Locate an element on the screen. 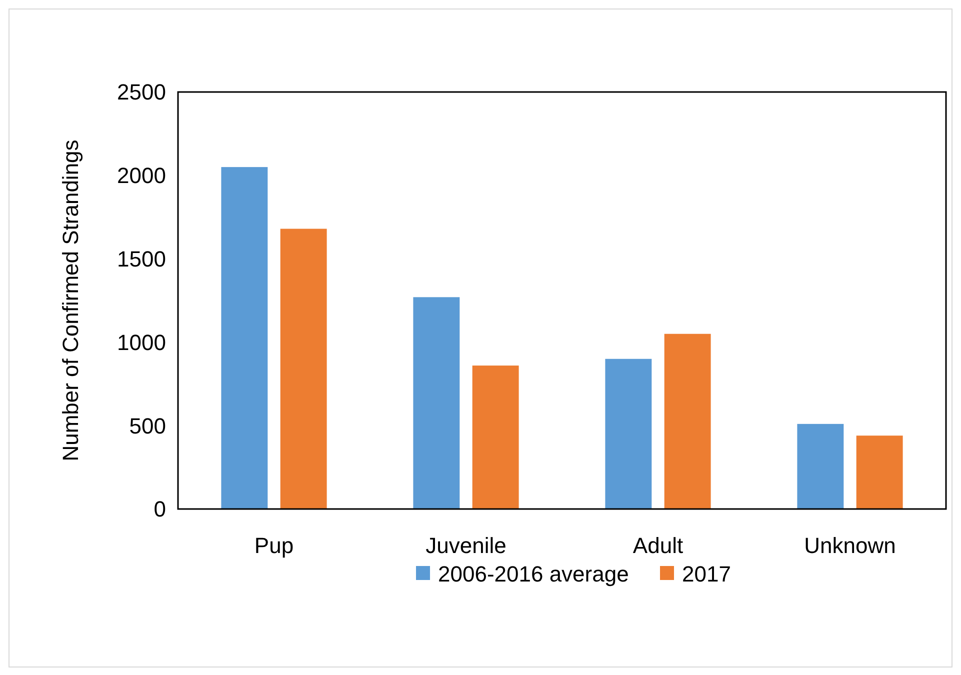 The width and height of the screenshot is (961, 675). y-tick-label: 500 is located at coordinates (147, 425).